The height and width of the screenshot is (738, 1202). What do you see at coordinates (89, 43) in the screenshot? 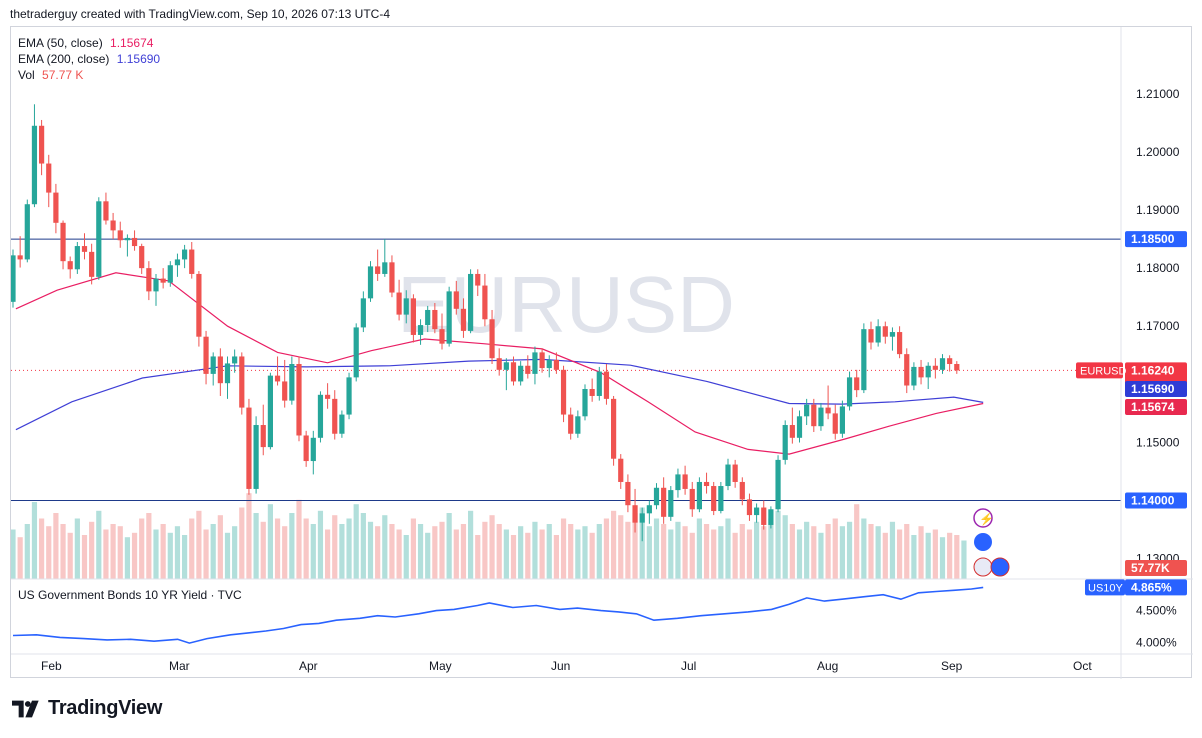
I see `legend-ema50: EMA (50, close) 1.15674` at bounding box center [89, 43].